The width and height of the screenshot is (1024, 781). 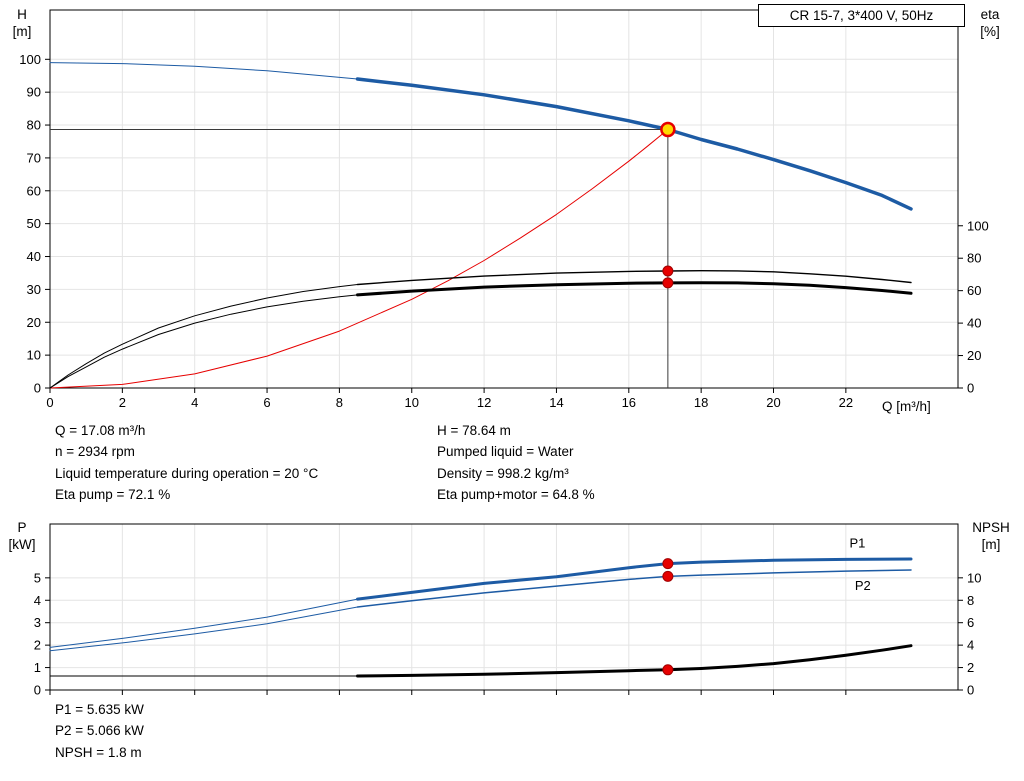 I want to click on y-right-tick-label: 10, so click(x=974, y=577).